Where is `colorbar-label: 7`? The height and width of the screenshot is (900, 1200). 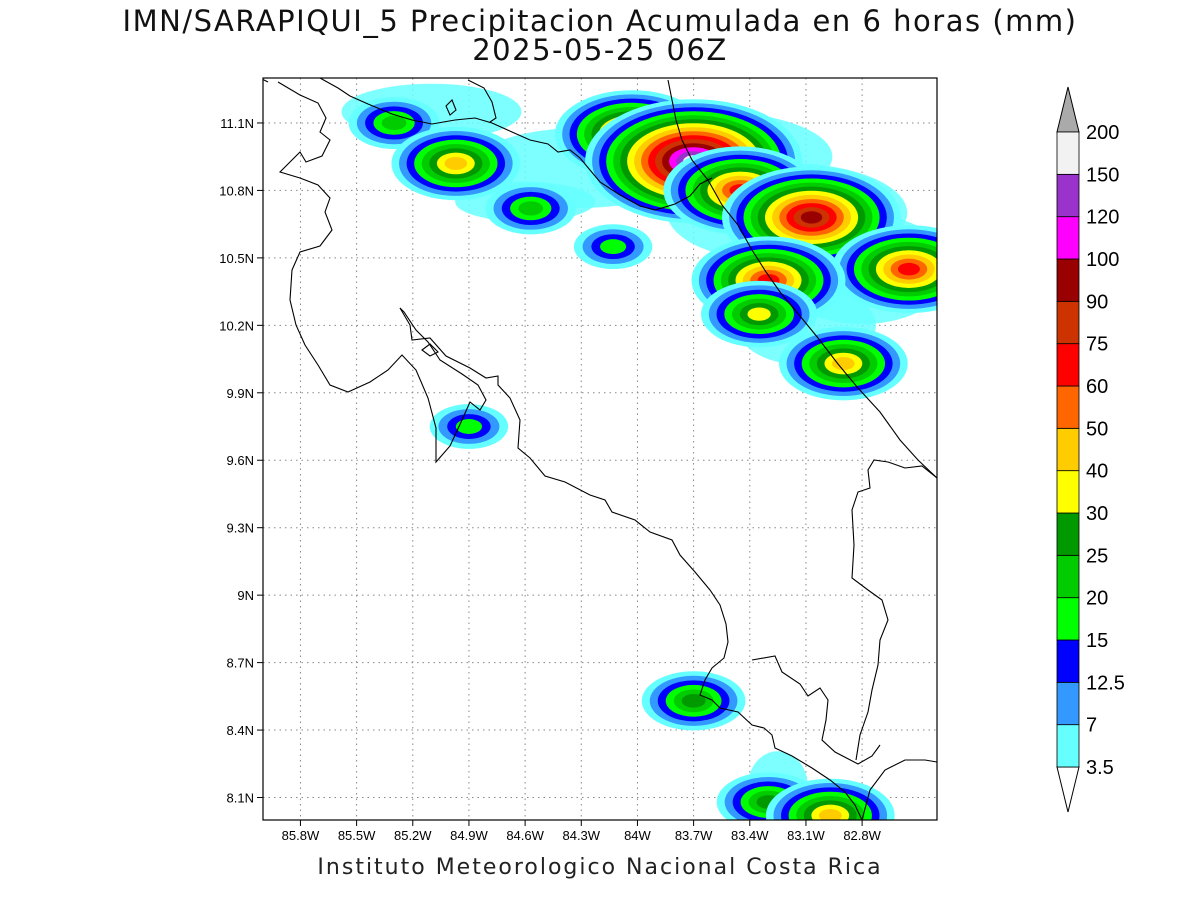 colorbar-label: 7 is located at coordinates (1091, 726).